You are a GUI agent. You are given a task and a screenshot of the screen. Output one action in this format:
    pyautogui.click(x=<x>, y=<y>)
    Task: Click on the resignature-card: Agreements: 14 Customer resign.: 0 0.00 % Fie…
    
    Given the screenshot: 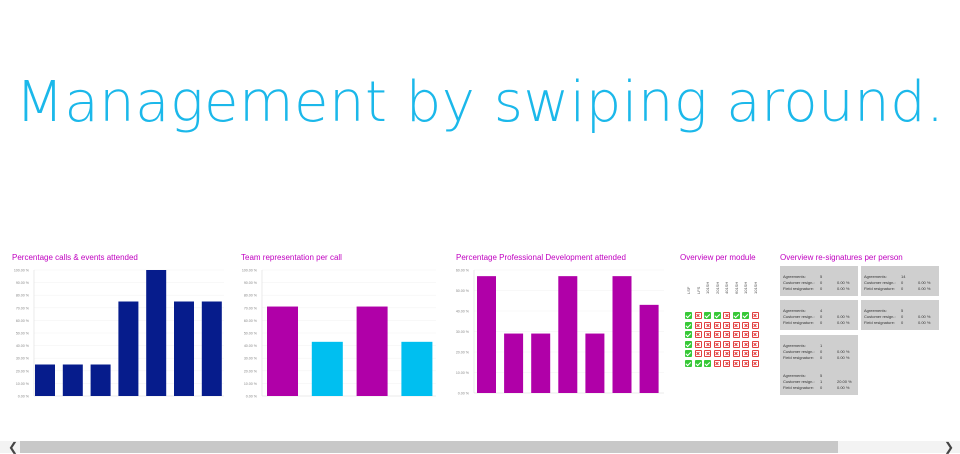 What is the action you would take?
    pyautogui.click(x=900, y=281)
    